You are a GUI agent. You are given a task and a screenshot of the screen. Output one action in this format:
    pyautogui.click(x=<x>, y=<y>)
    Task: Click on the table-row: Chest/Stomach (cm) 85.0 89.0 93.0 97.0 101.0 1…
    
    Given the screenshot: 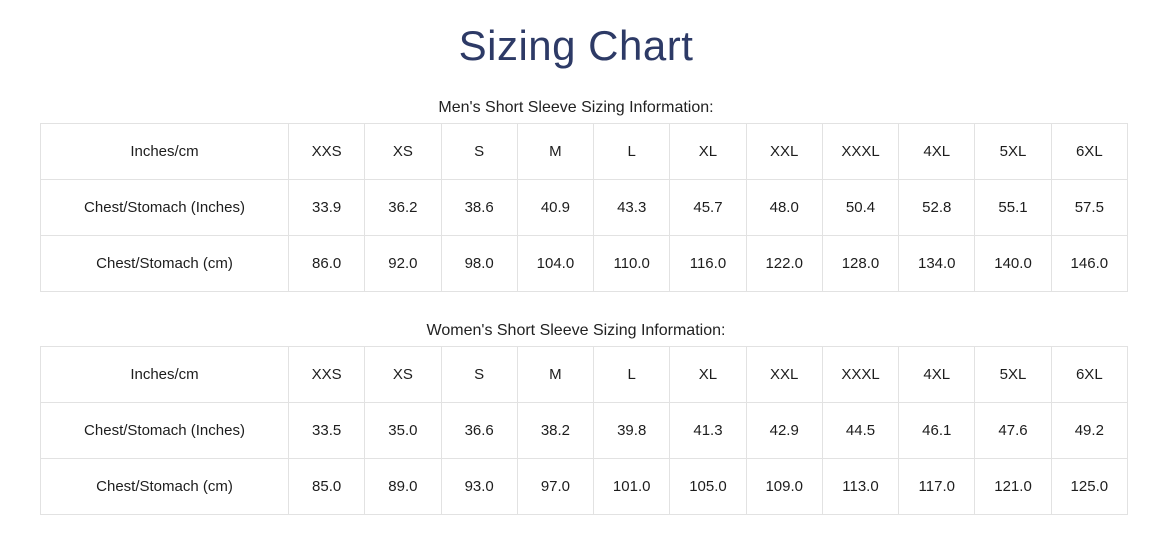 What is the action you would take?
    pyautogui.click(x=584, y=486)
    